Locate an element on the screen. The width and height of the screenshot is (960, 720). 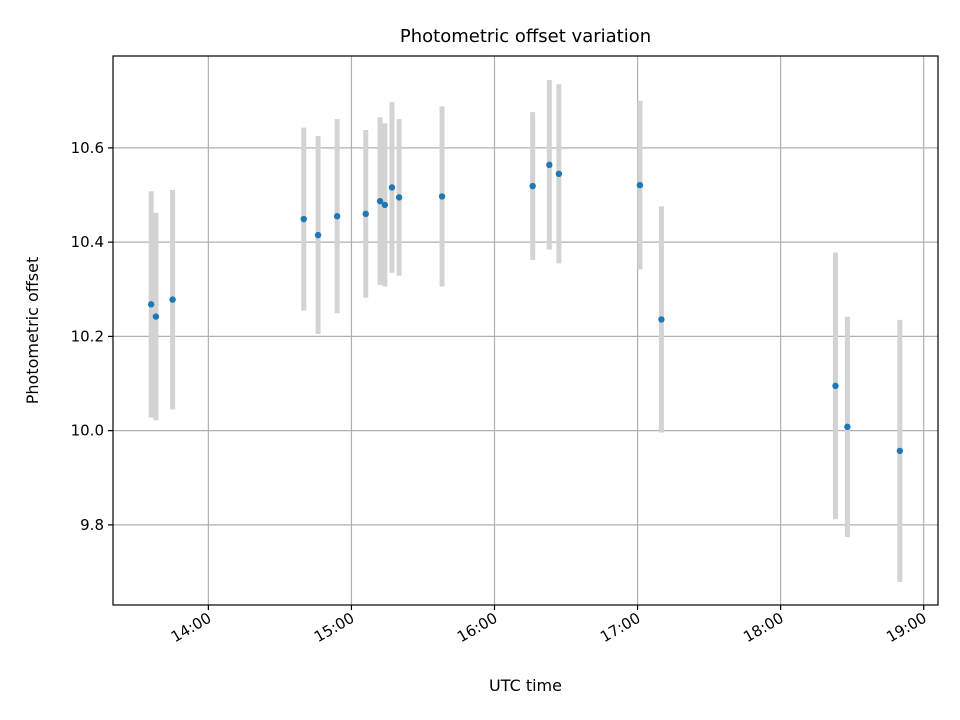
y-axis-ticks: 9.8 10.0 10.2 10.4 10.6 is located at coordinates (92, 336).